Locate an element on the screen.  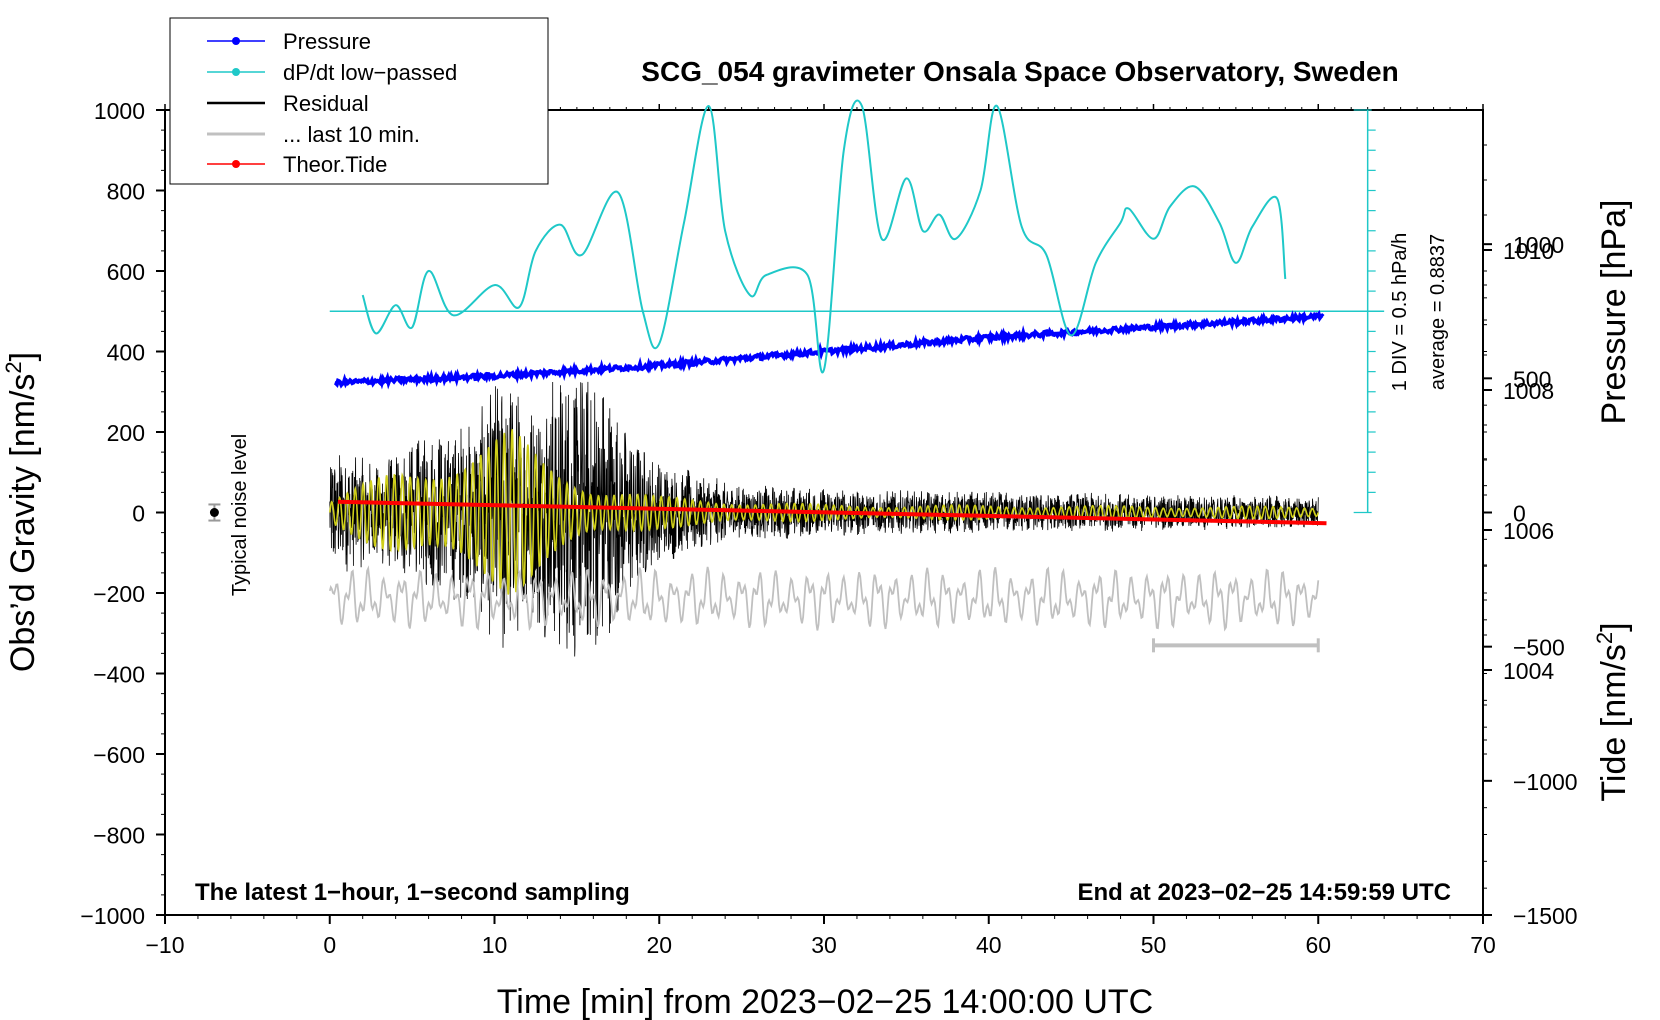
x-tick-label: 60 is located at coordinates (1318, 945).